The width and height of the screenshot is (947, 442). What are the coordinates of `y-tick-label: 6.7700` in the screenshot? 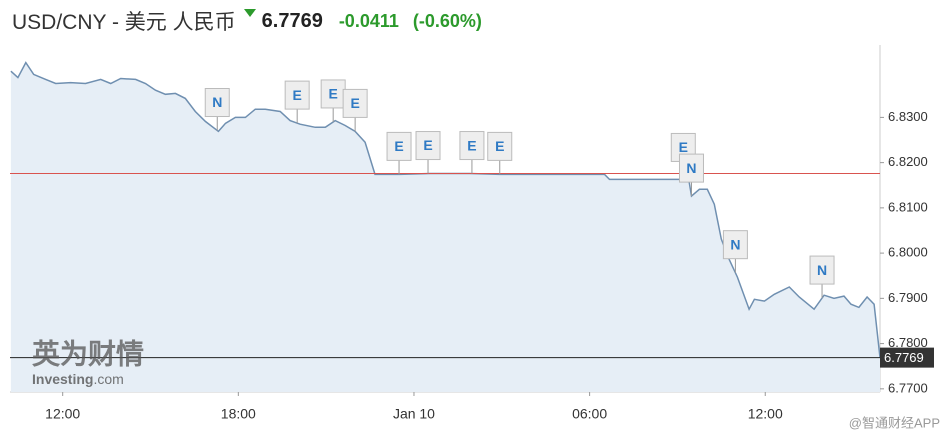 It's located at (908, 387).